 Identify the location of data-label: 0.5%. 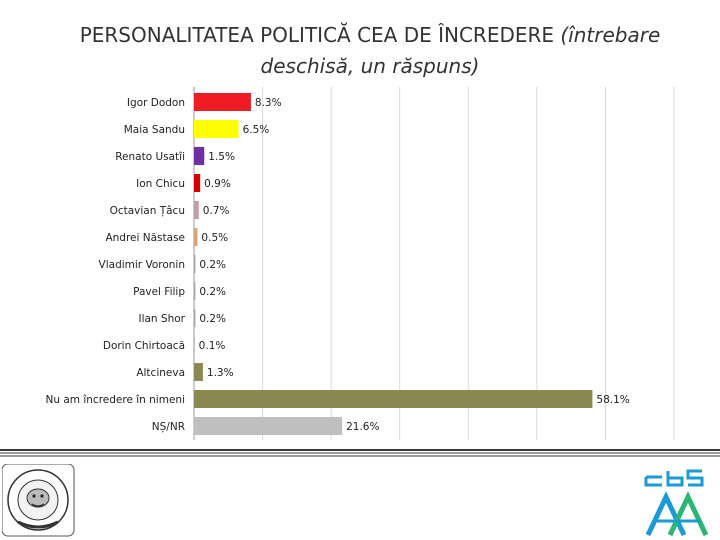
(214, 238).